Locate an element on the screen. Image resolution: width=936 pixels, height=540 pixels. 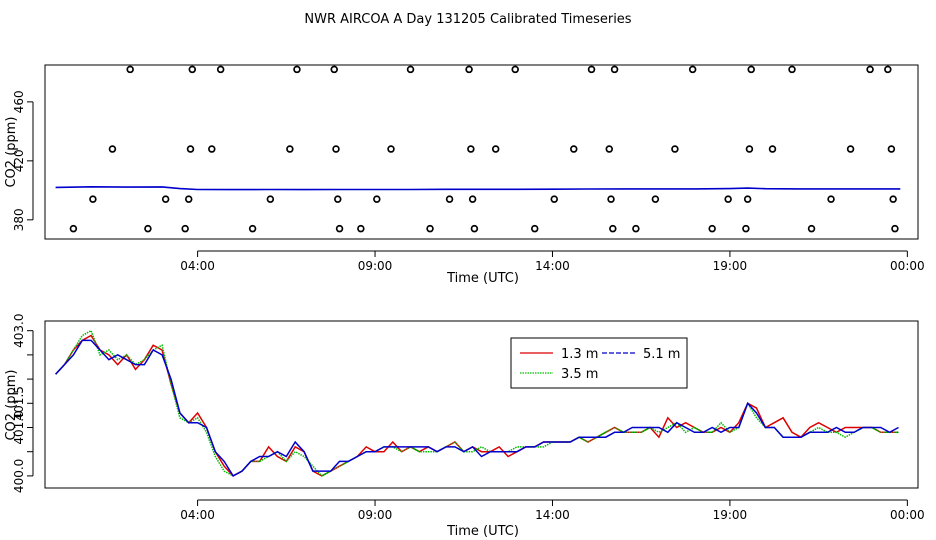
bottom-x-axis: 04:00 09:00 14:00 19:00 00:00 is located at coordinates (552, 510).